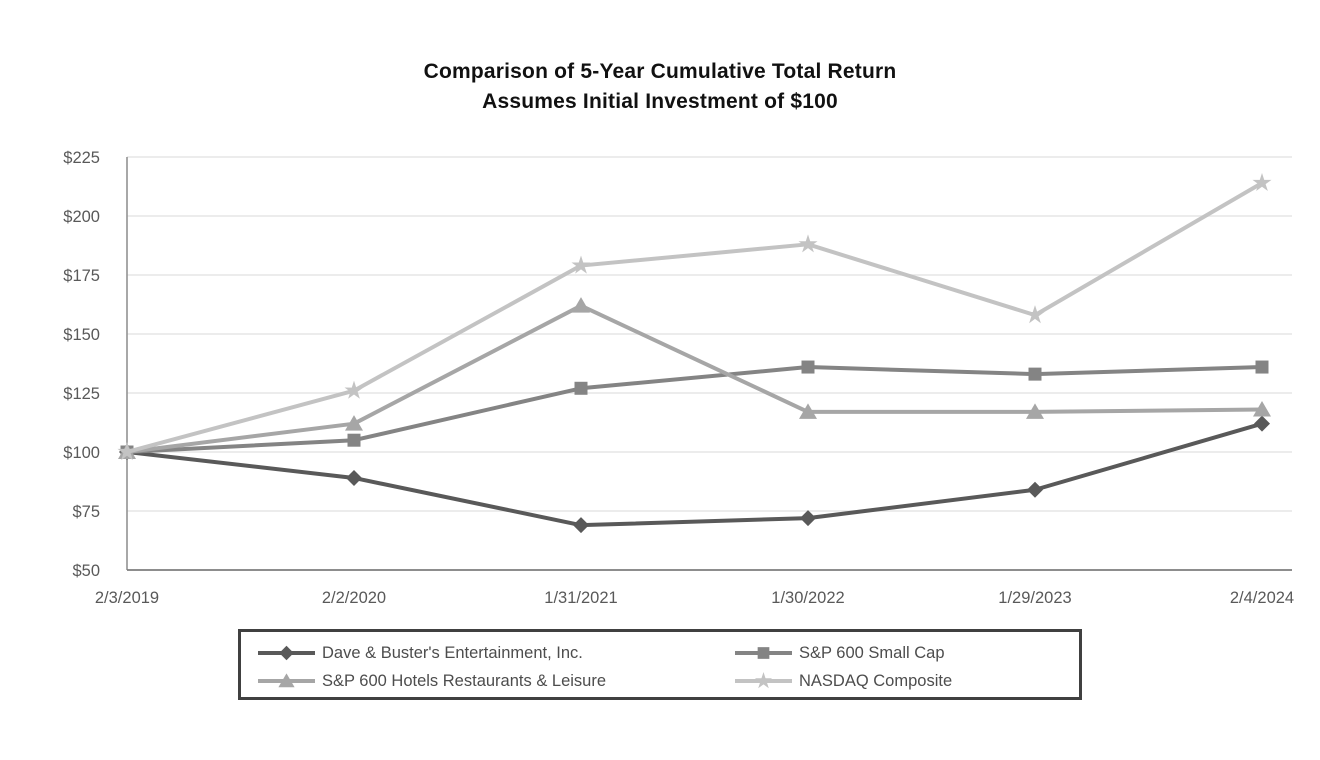 This screenshot has height=760, width=1320. Describe the element at coordinates (127, 598) in the screenshot. I see `x-axis-tick-label: 2/3/2019` at that location.